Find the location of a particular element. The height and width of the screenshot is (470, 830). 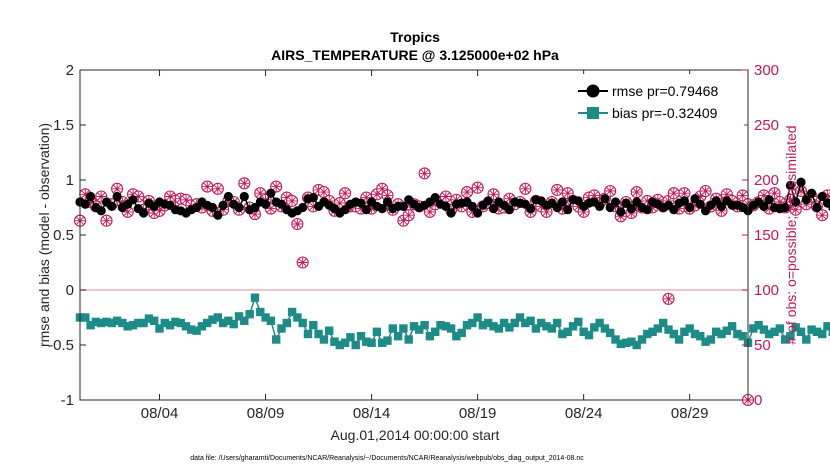

y2-tick-label: 50 is located at coordinates (762, 345).